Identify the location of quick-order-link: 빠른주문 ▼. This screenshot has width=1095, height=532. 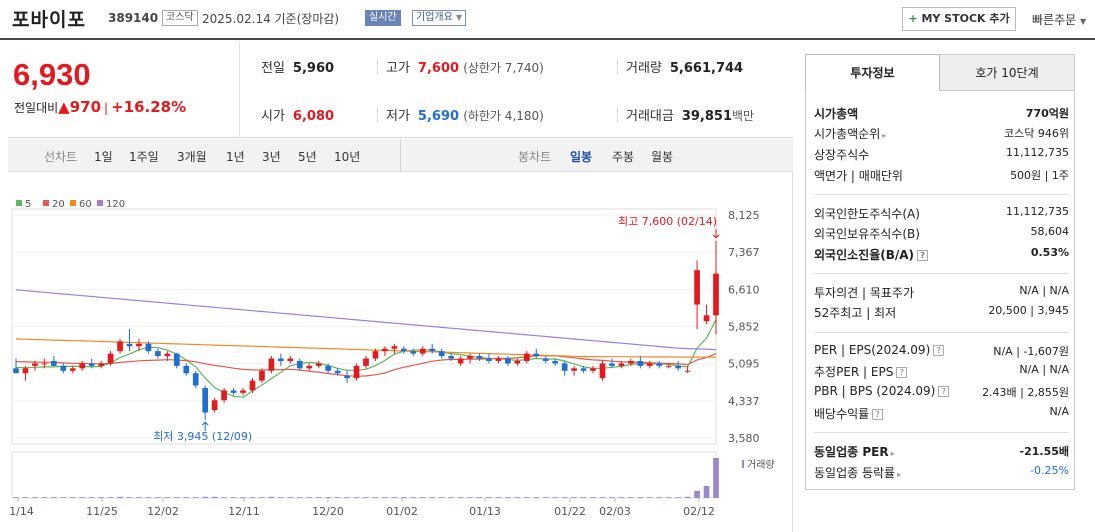
(1059, 19).